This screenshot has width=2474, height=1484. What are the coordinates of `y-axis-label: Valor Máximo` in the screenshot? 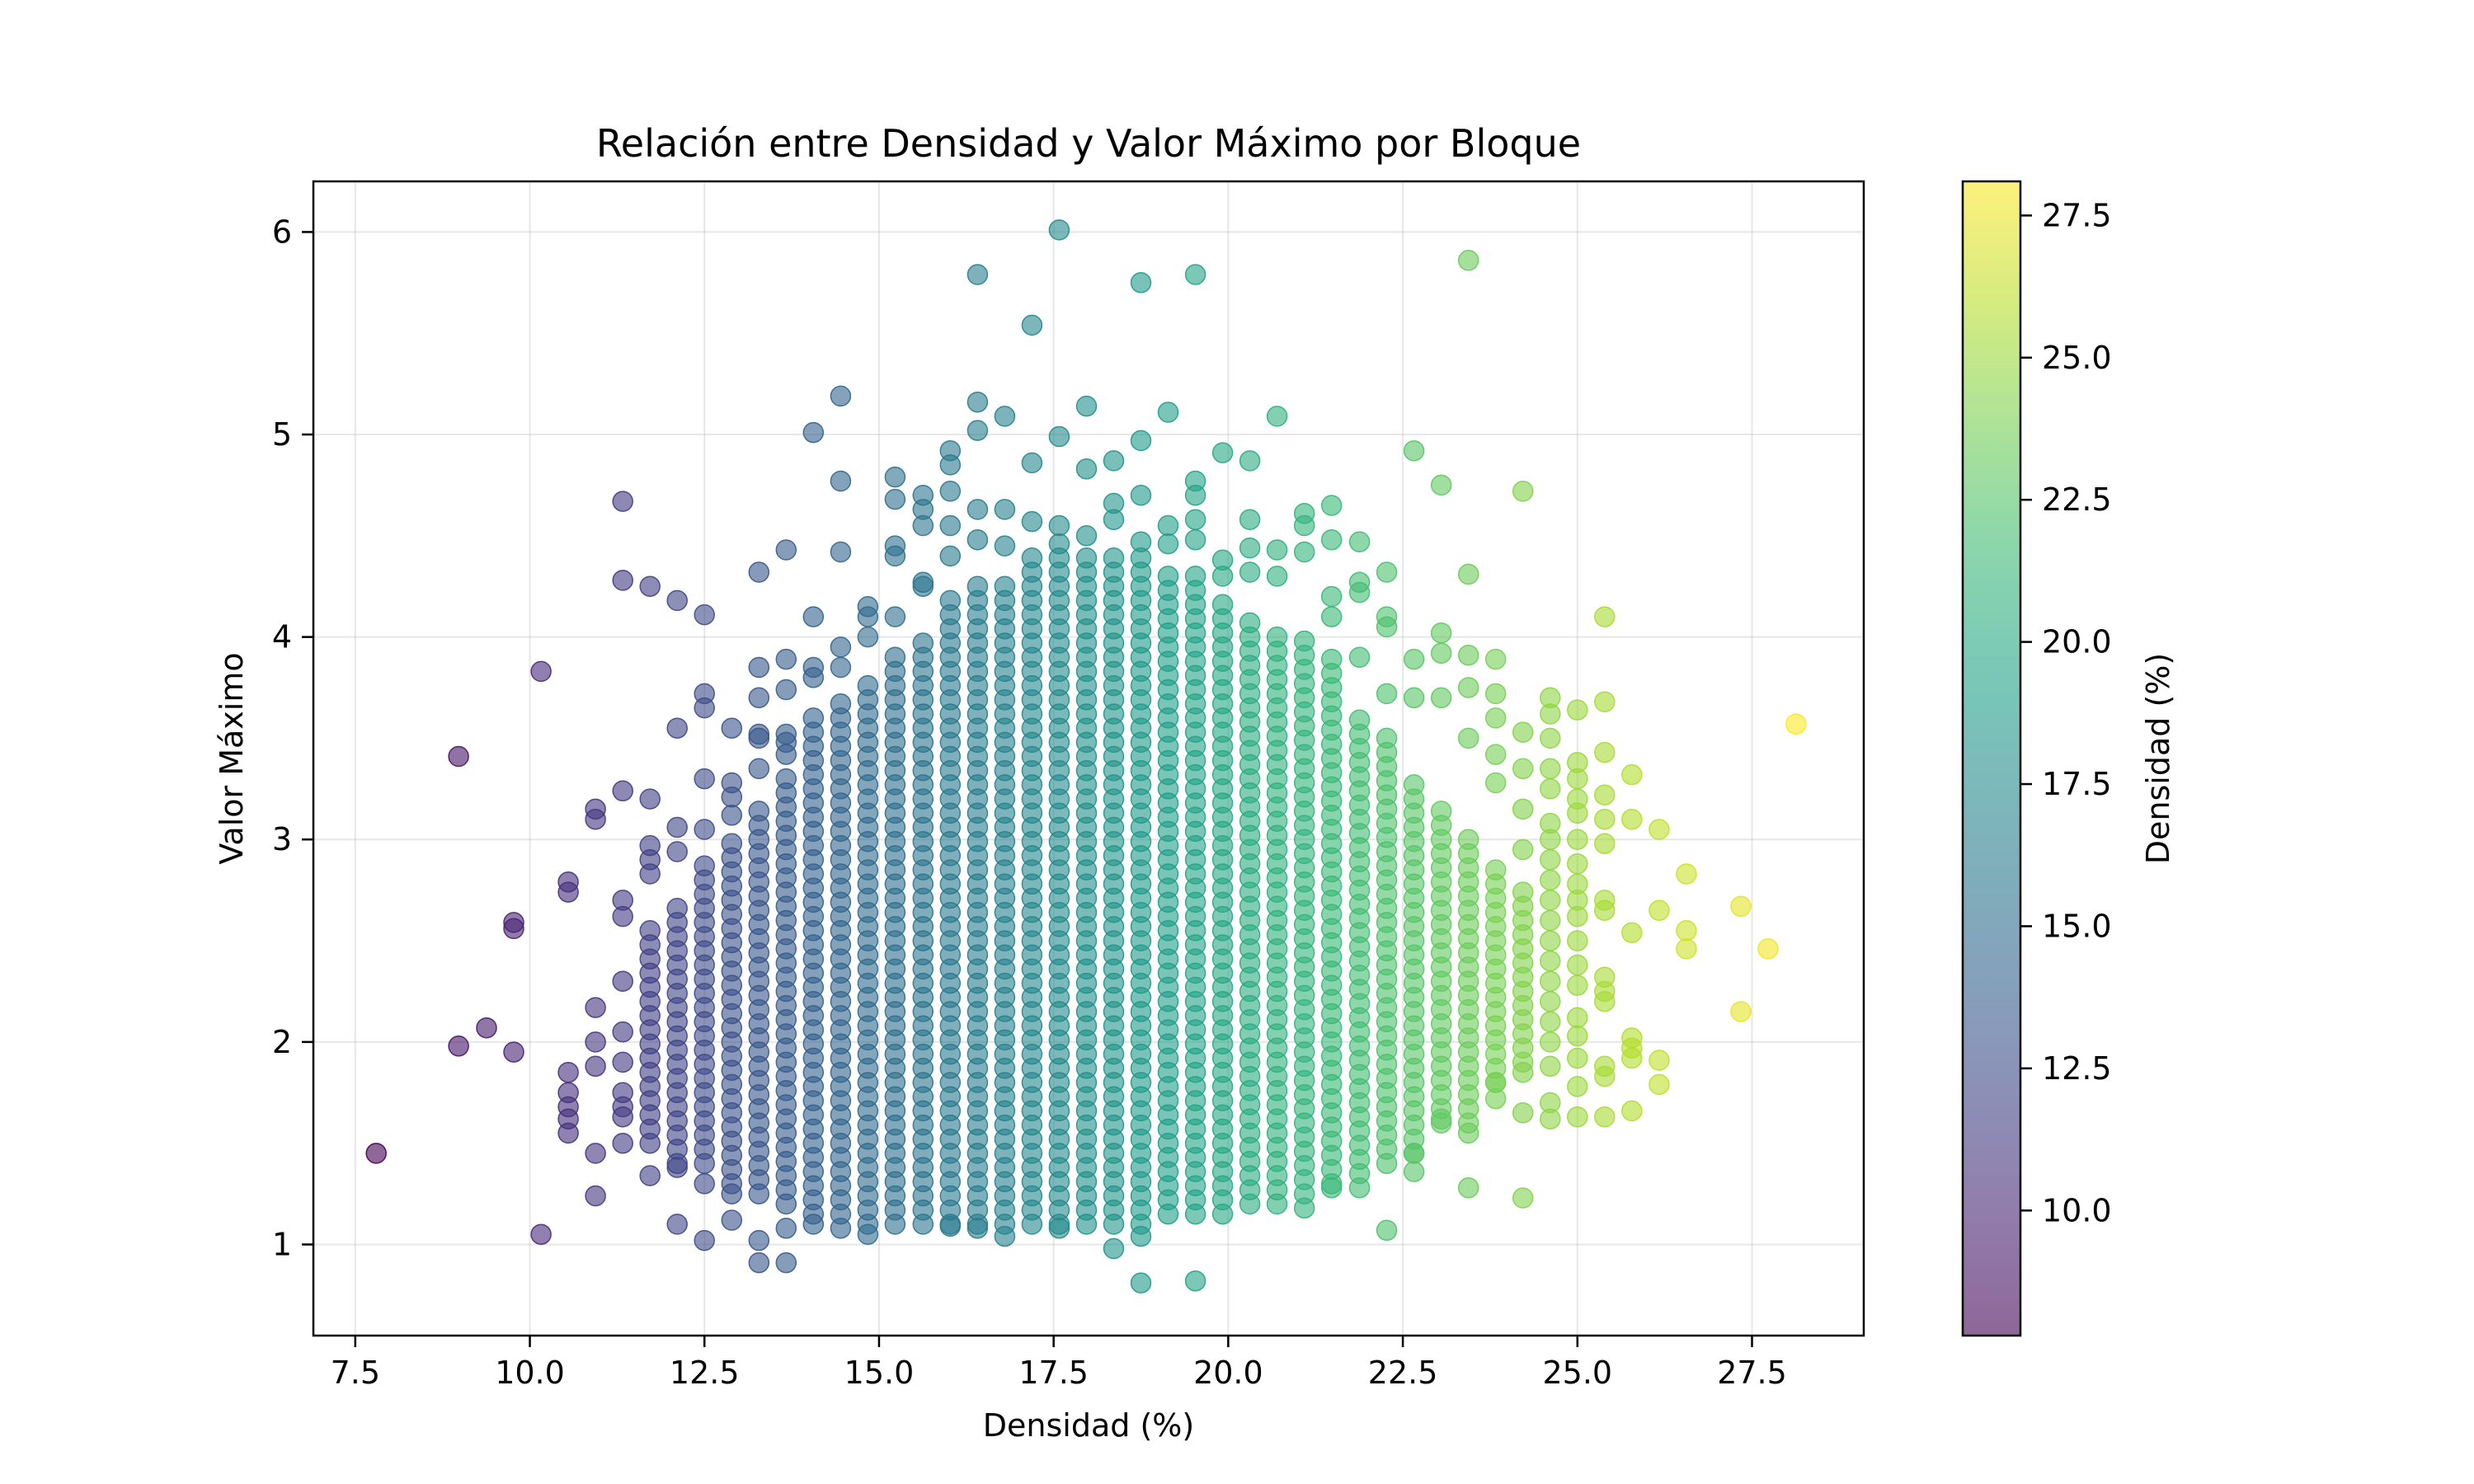 It's located at (232, 758).